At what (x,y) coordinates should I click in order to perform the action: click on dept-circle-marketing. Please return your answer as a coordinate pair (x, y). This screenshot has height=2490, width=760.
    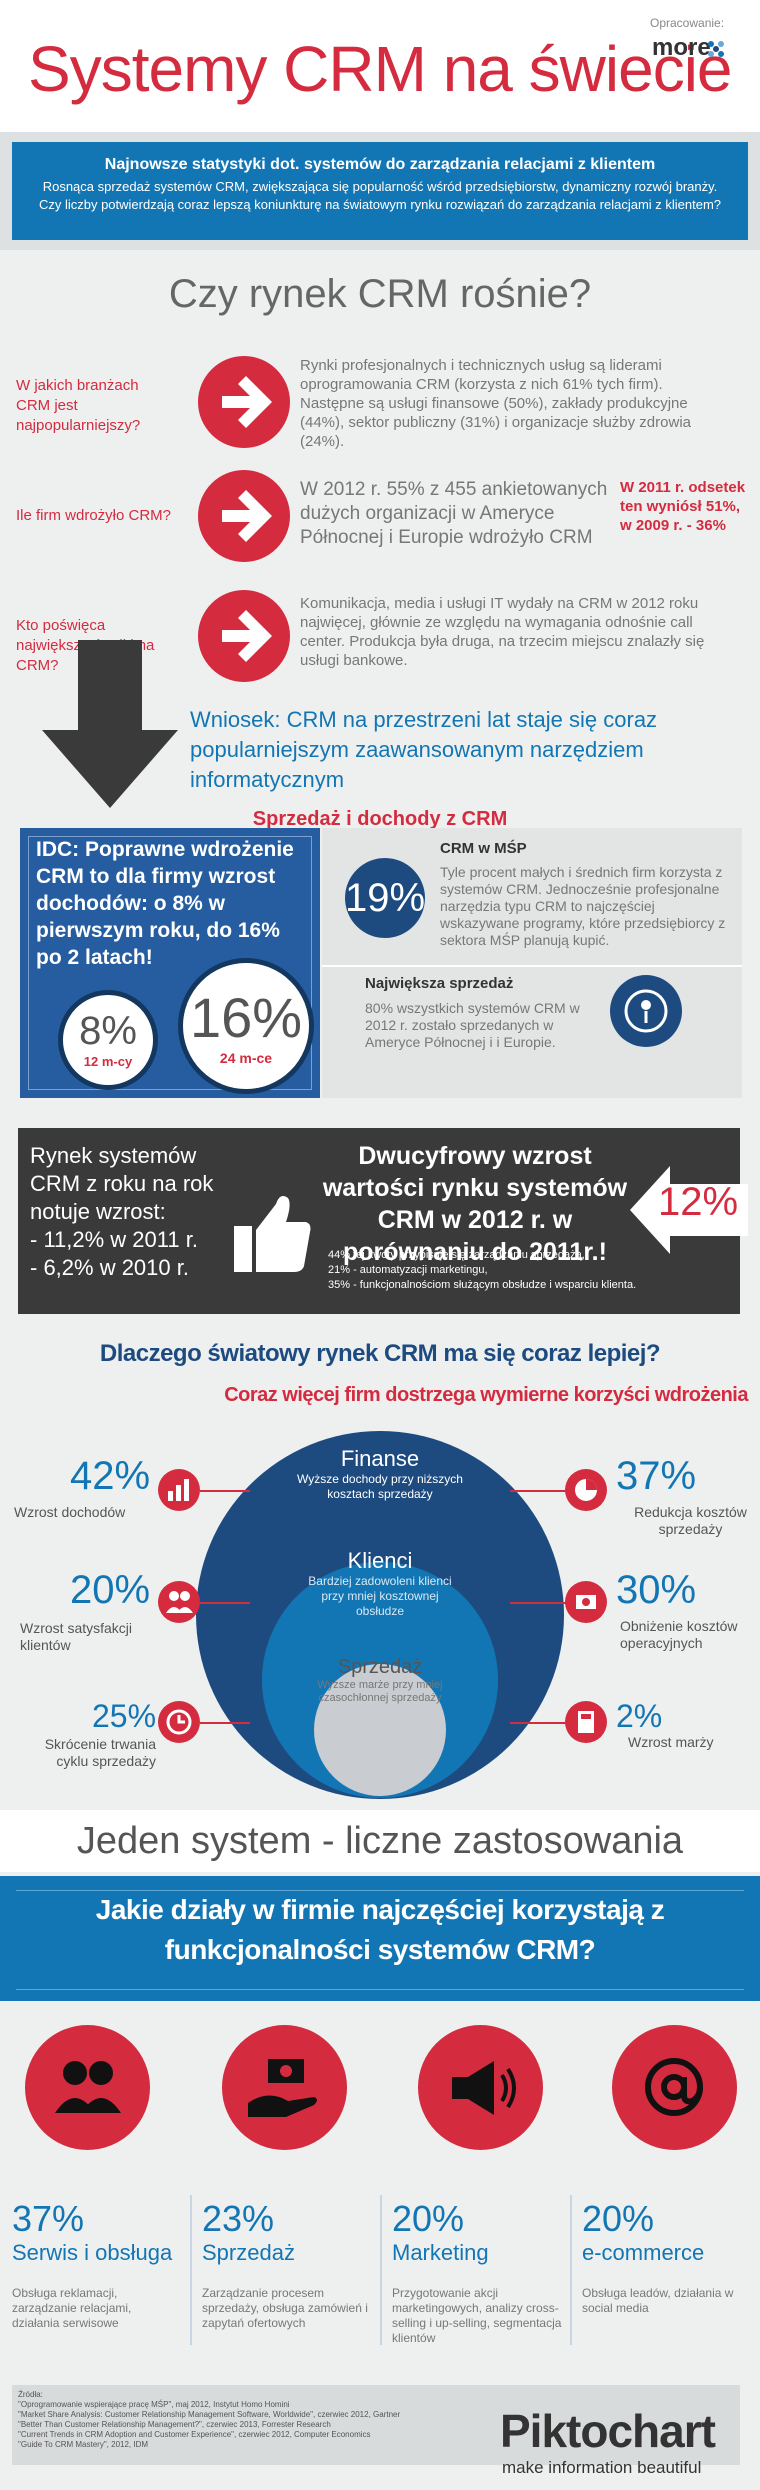
    Looking at the image, I should click on (480, 2087).